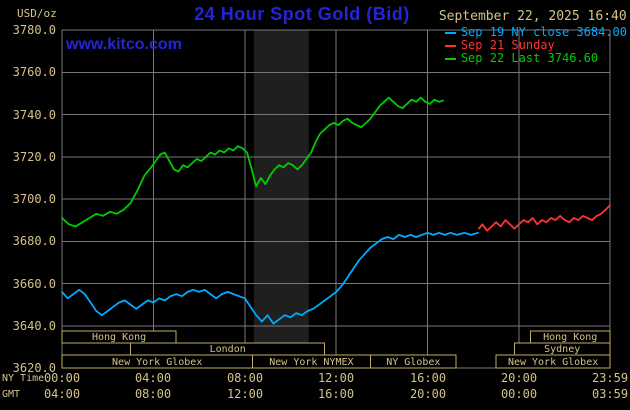 This screenshot has height=410, width=630. Describe the element at coordinates (610, 378) in the screenshot. I see `x-tick-ny: 23:59` at that location.